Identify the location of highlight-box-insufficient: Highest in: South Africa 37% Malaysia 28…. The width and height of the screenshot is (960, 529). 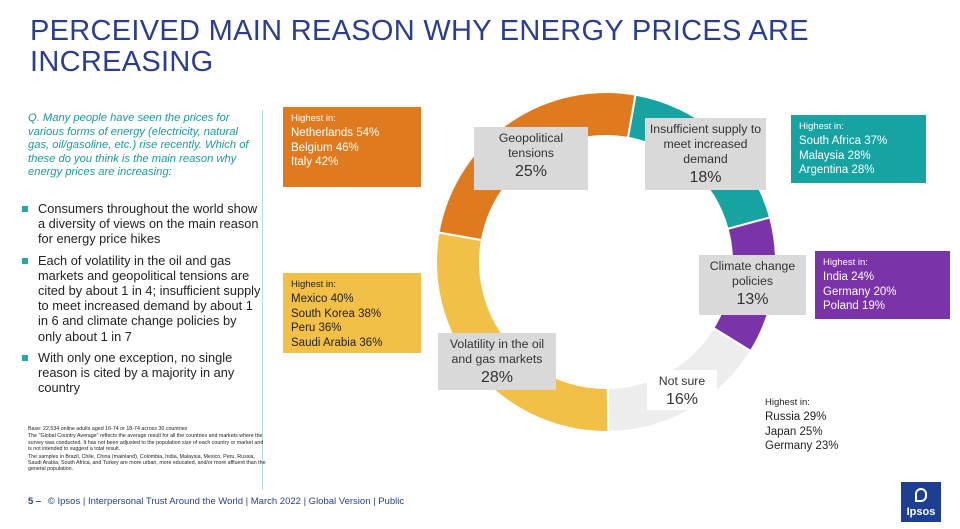
(858, 149).